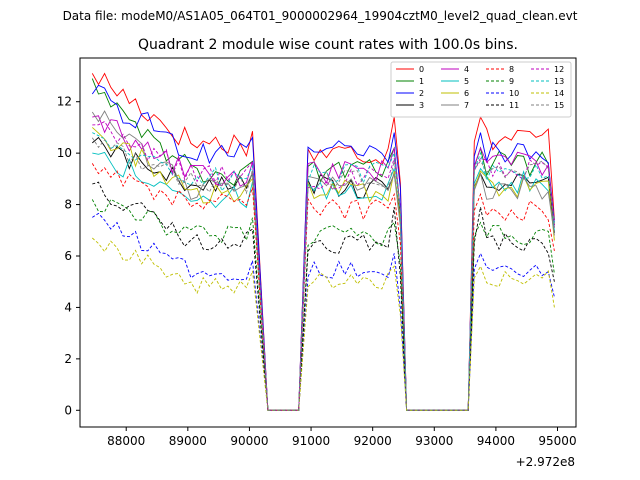 This screenshot has width=640, height=480. I want to click on legend-label-10: 10, so click(514, 93).